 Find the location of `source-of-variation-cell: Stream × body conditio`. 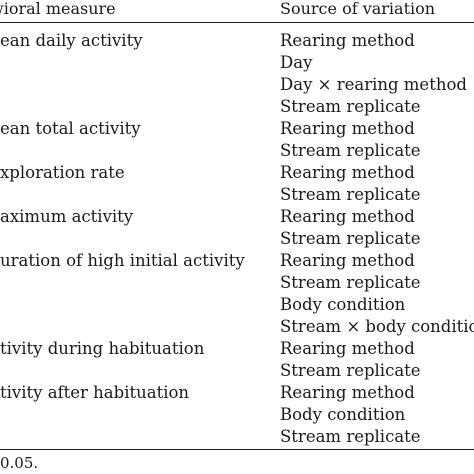

source-of-variation-cell: Stream × body conditio is located at coordinates (377, 326).